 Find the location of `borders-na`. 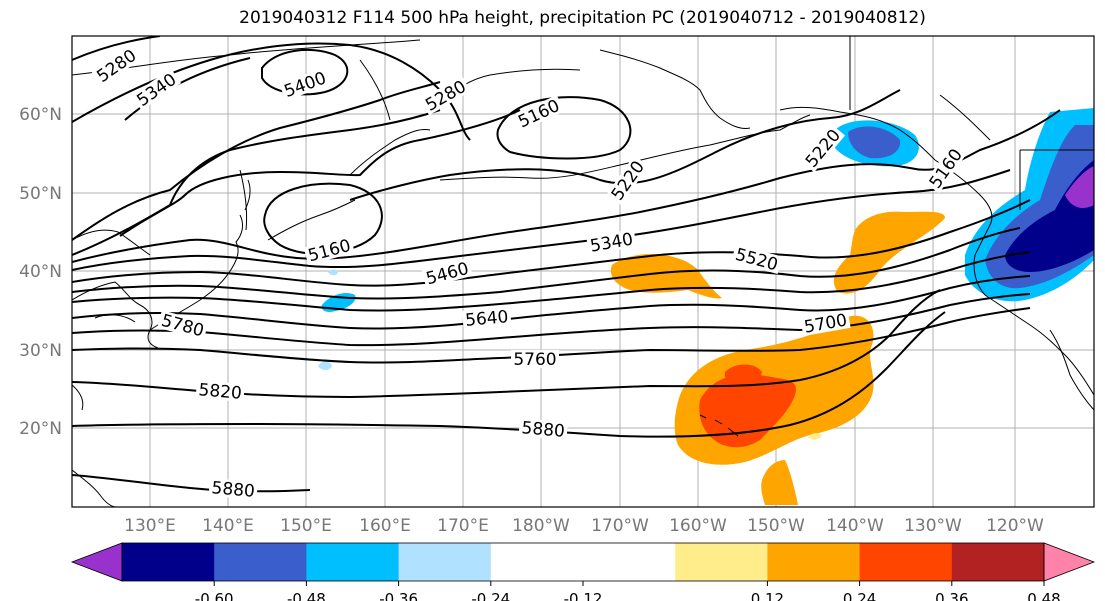

borders-na is located at coordinates (971, 123).